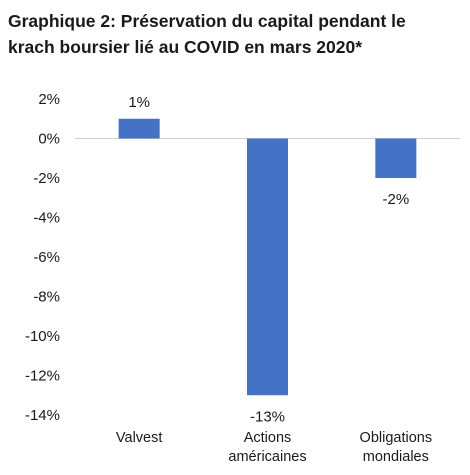 The width and height of the screenshot is (470, 475). I want to click on y-tick-label: -2%, so click(46, 178).